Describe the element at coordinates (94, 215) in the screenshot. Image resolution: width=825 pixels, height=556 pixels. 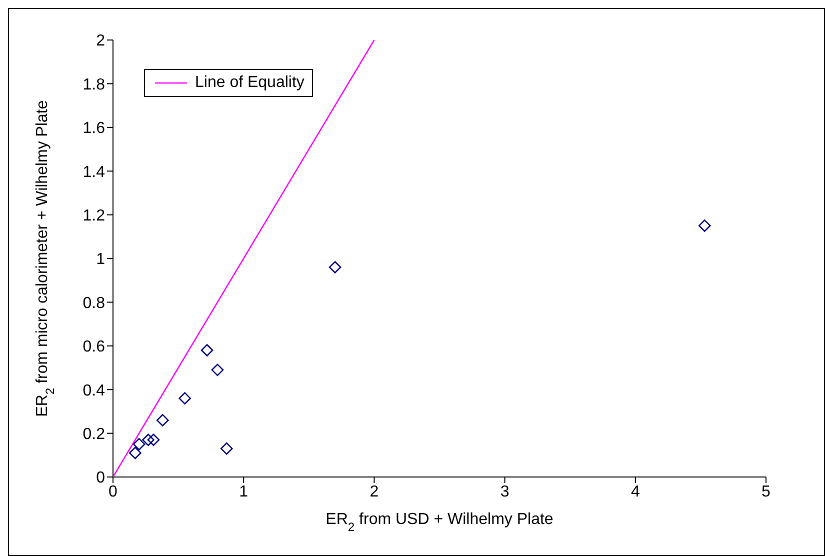
I see `y-tick-label: 1.2` at that location.